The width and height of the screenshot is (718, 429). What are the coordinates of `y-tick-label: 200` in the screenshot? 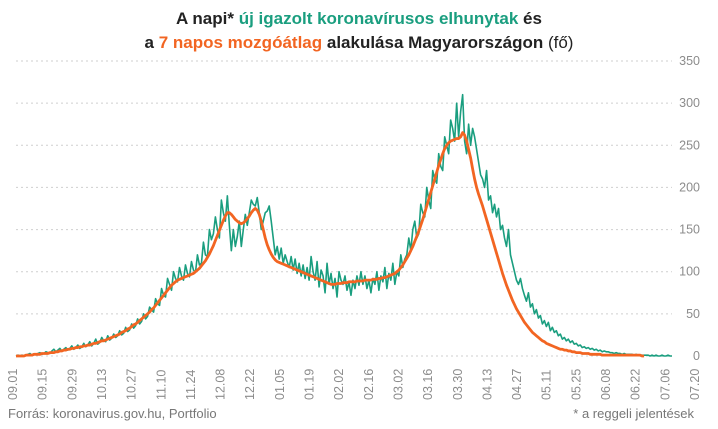 It's located at (689, 187).